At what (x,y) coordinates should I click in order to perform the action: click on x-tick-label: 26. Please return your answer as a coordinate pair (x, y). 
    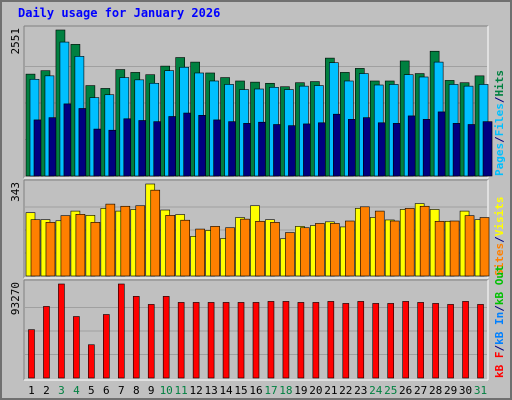
    Looking at the image, I should click on (405, 390).